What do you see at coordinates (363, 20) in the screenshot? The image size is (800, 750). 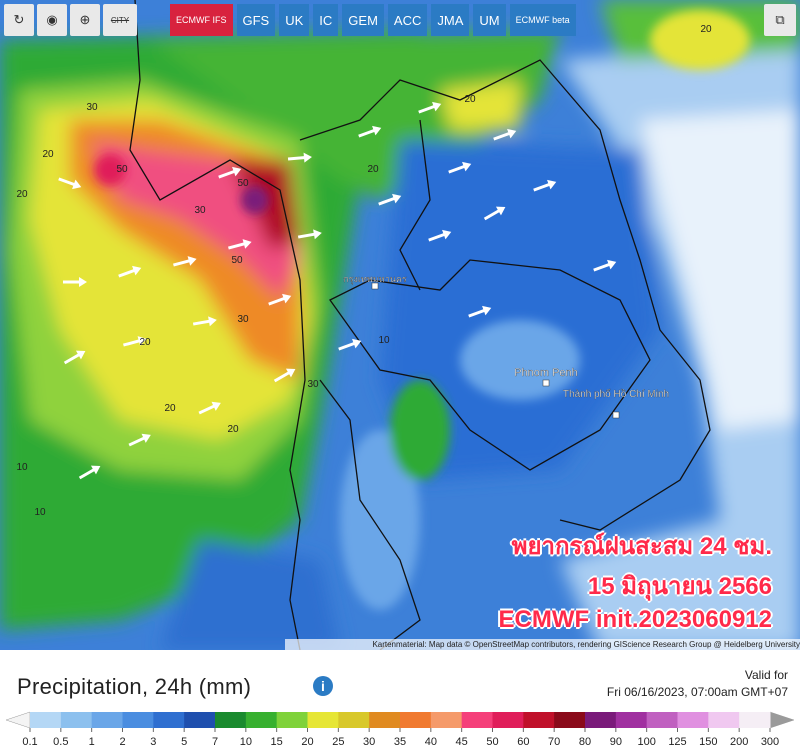 I see `model-button: GEM` at bounding box center [363, 20].